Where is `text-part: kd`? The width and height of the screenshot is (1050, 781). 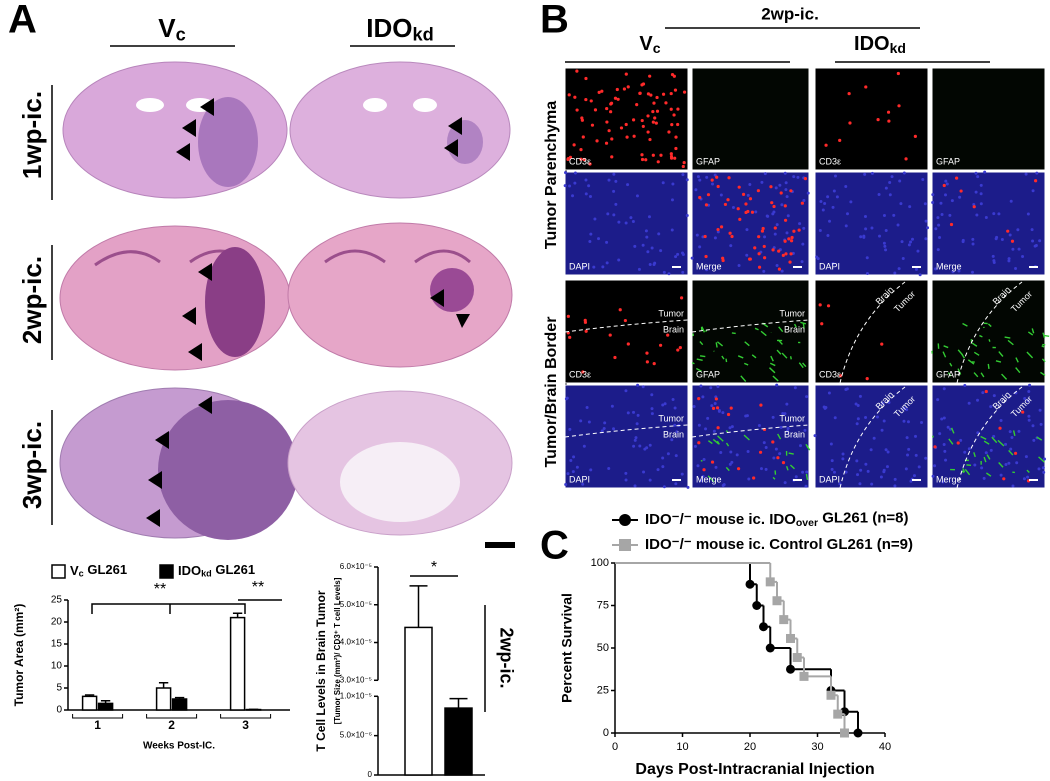 text-part: kd is located at coordinates (898, 48).